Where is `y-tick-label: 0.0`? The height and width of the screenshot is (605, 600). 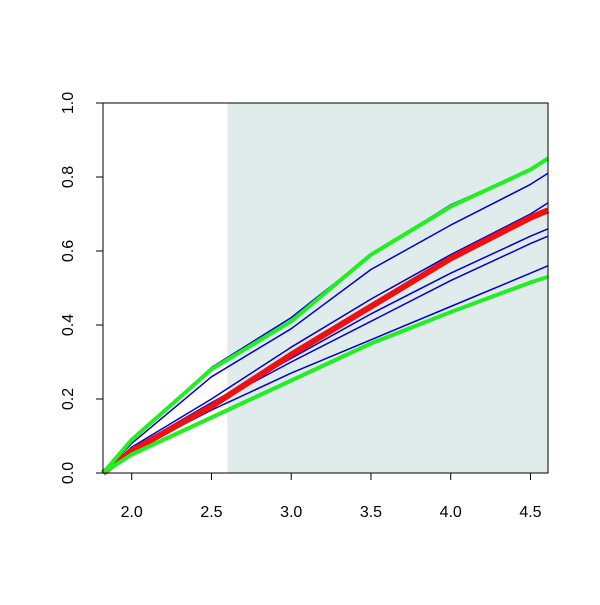
y-tick-label: 0.0 is located at coordinates (68, 473).